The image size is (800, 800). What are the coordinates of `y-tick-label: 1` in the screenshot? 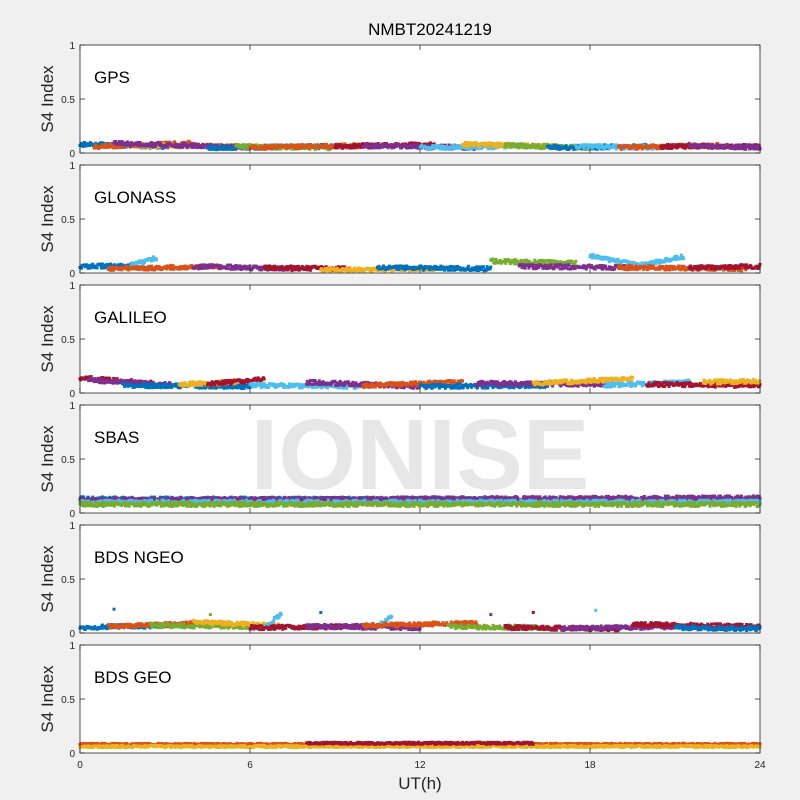 It's located at (72, 166).